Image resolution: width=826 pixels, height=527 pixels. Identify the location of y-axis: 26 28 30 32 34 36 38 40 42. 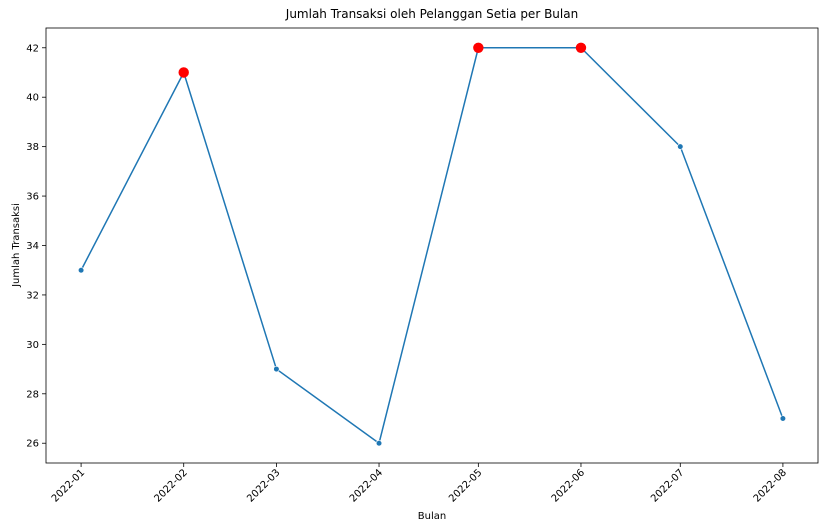
(36, 246).